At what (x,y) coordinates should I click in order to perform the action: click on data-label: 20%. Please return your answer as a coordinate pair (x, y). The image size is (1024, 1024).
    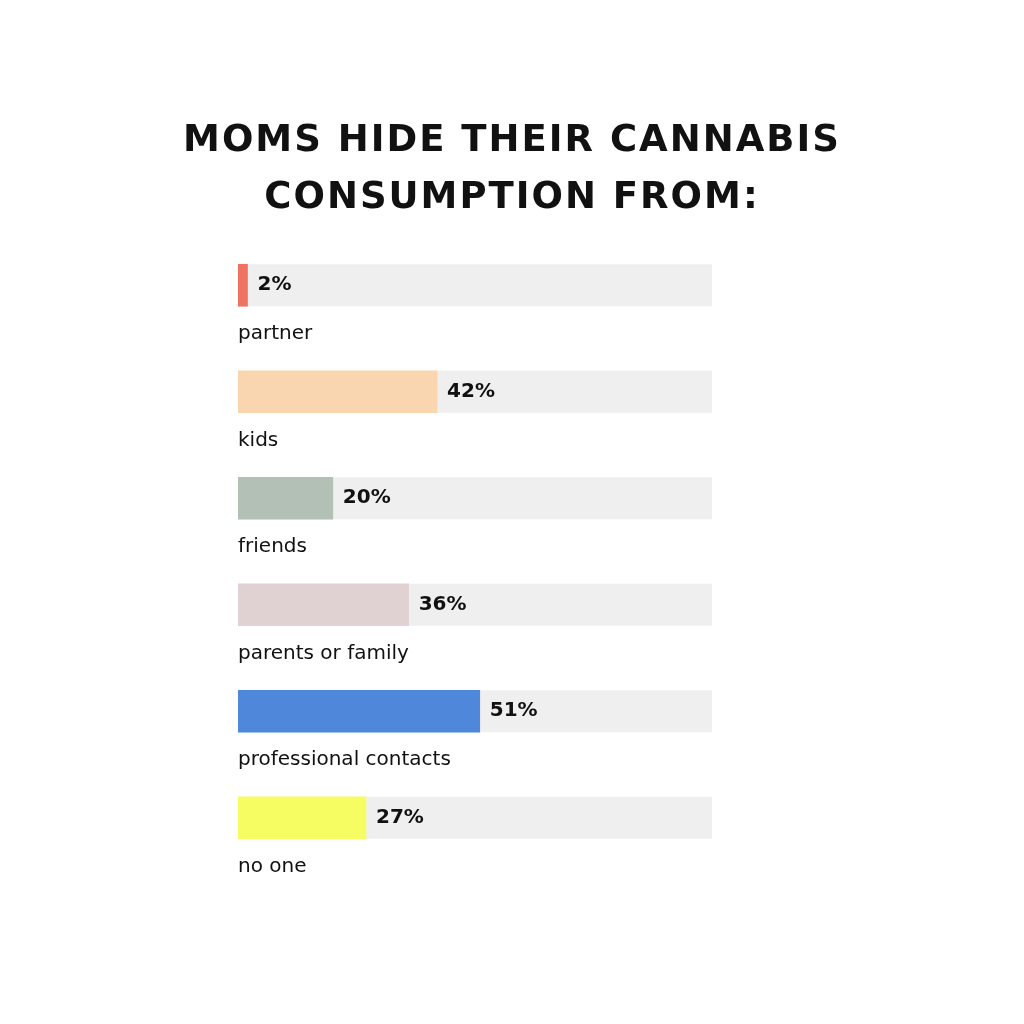
    Looking at the image, I should click on (366, 496).